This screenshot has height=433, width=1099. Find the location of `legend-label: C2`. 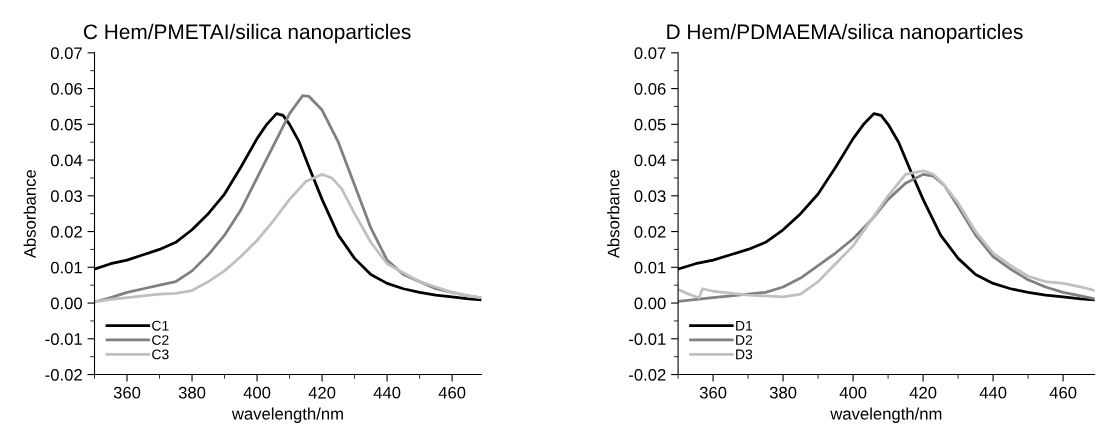

legend-label: C2 is located at coordinates (160, 340).